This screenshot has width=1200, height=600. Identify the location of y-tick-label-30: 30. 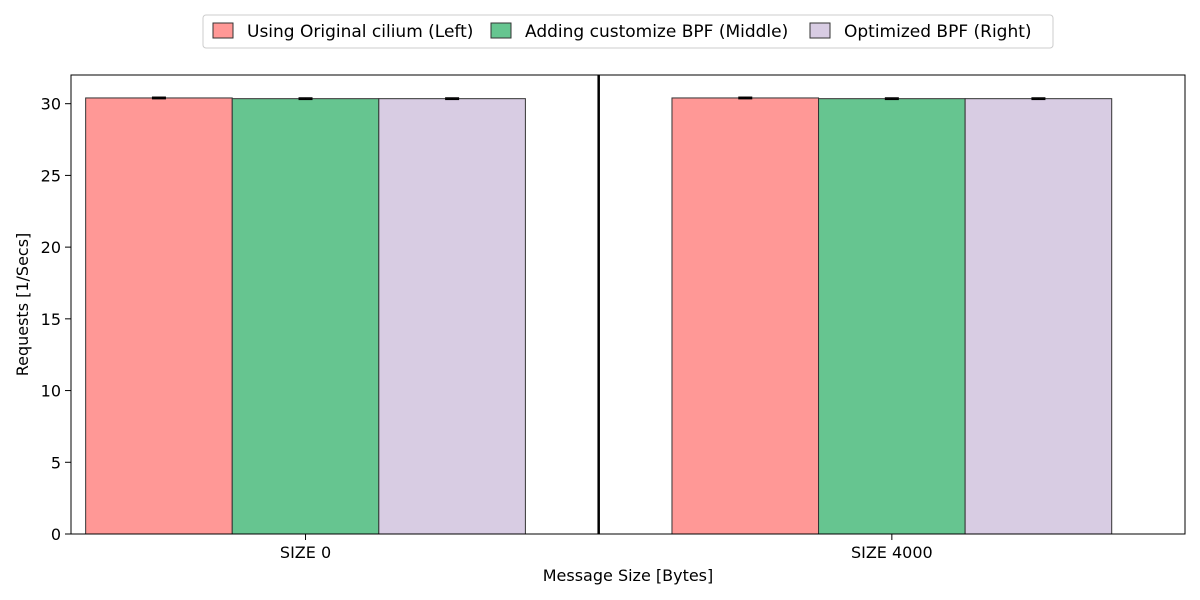
(51, 104).